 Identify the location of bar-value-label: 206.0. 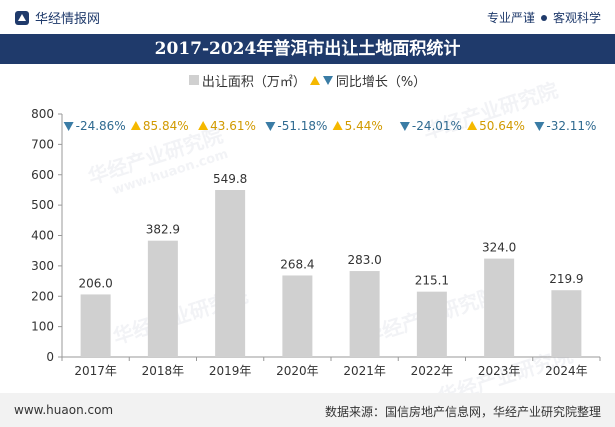
(95, 283).